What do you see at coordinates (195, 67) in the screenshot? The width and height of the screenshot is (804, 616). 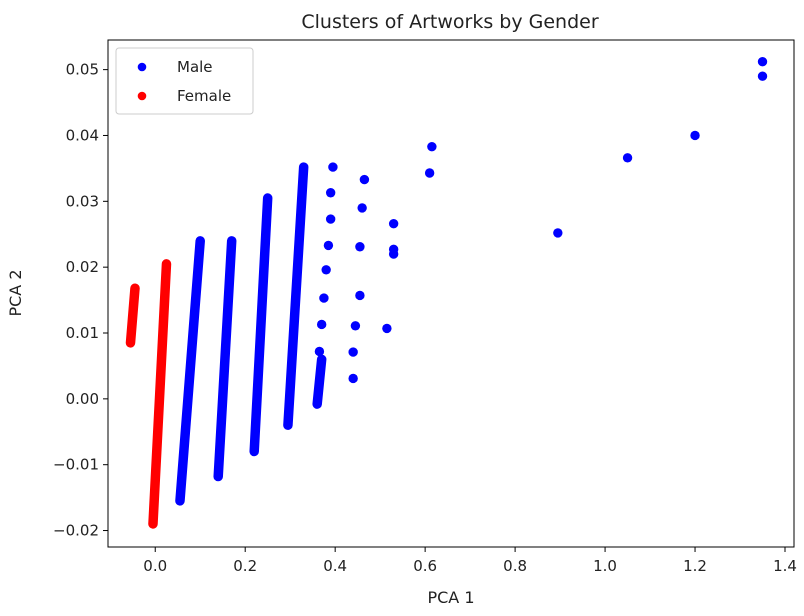 I see `legend-label-male: Male` at bounding box center [195, 67].